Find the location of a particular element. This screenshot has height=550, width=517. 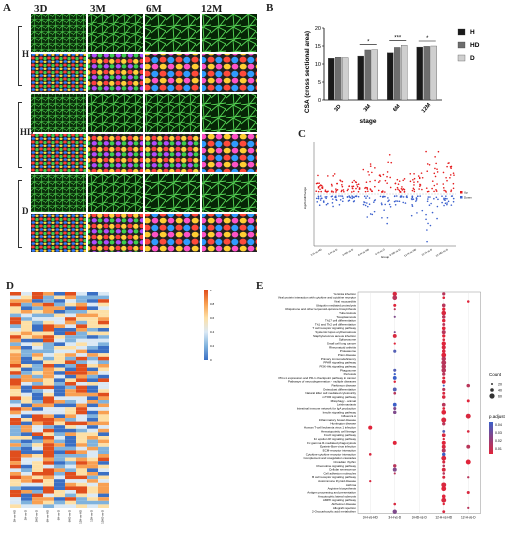

e-term-label: Cellular senescence is located at coordinates (342, 470).